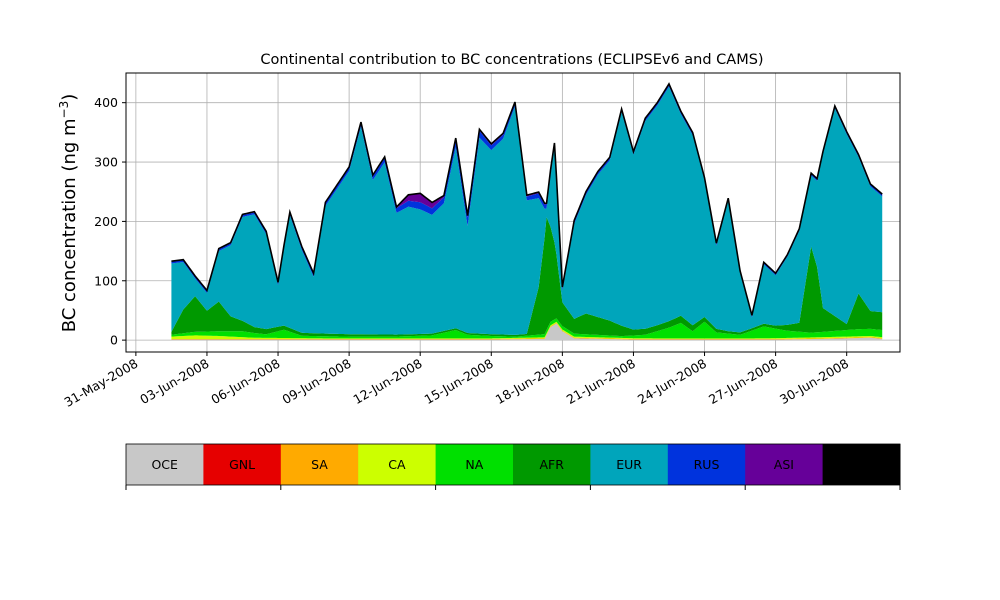  I want to click on legend-label-afr: AFR, so click(551, 464).